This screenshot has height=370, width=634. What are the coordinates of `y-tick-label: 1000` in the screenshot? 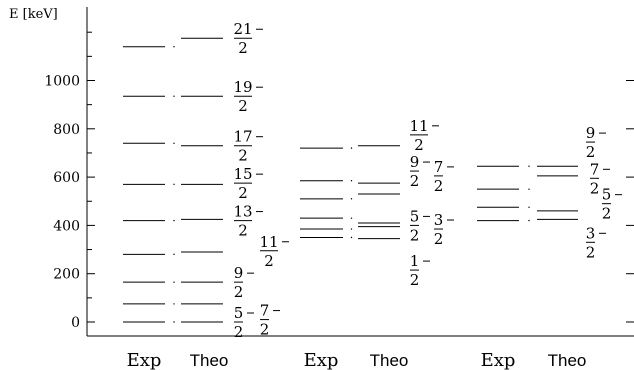 It's located at (62, 82).